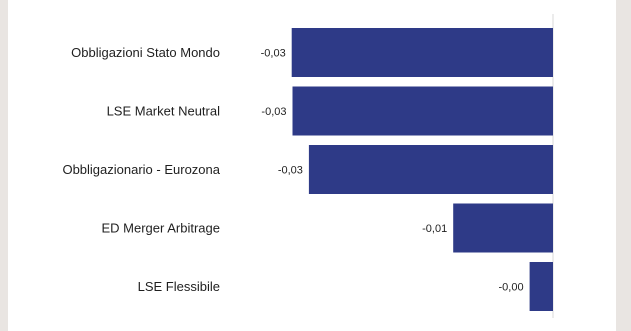 Image resolution: width=631 pixels, height=331 pixels. Describe the element at coordinates (145, 52) in the screenshot. I see `category-label: Obbligazioni Stato Mondo` at that location.